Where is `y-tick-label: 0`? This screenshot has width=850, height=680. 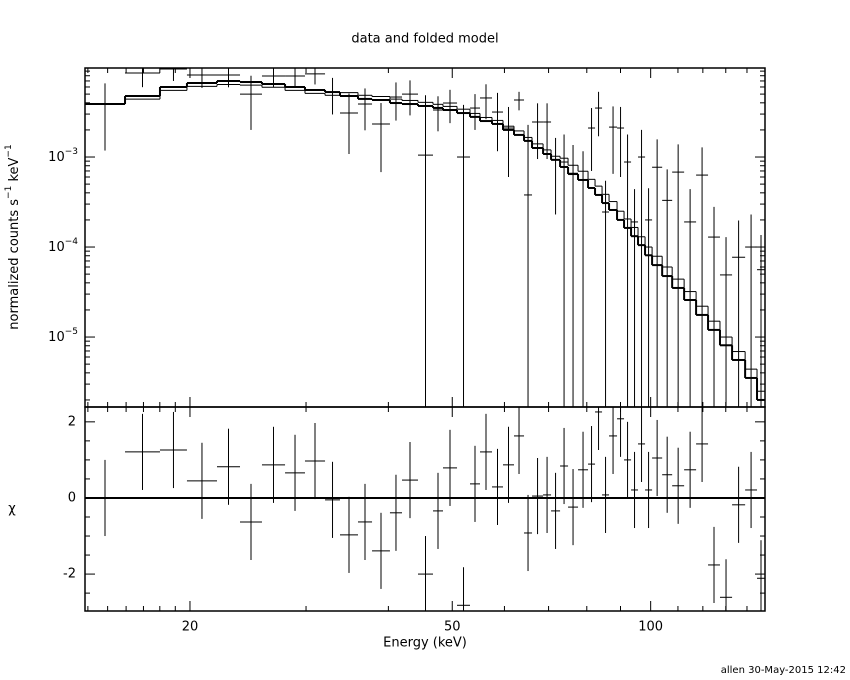 y-tick-label: 0 is located at coordinates (72, 497).